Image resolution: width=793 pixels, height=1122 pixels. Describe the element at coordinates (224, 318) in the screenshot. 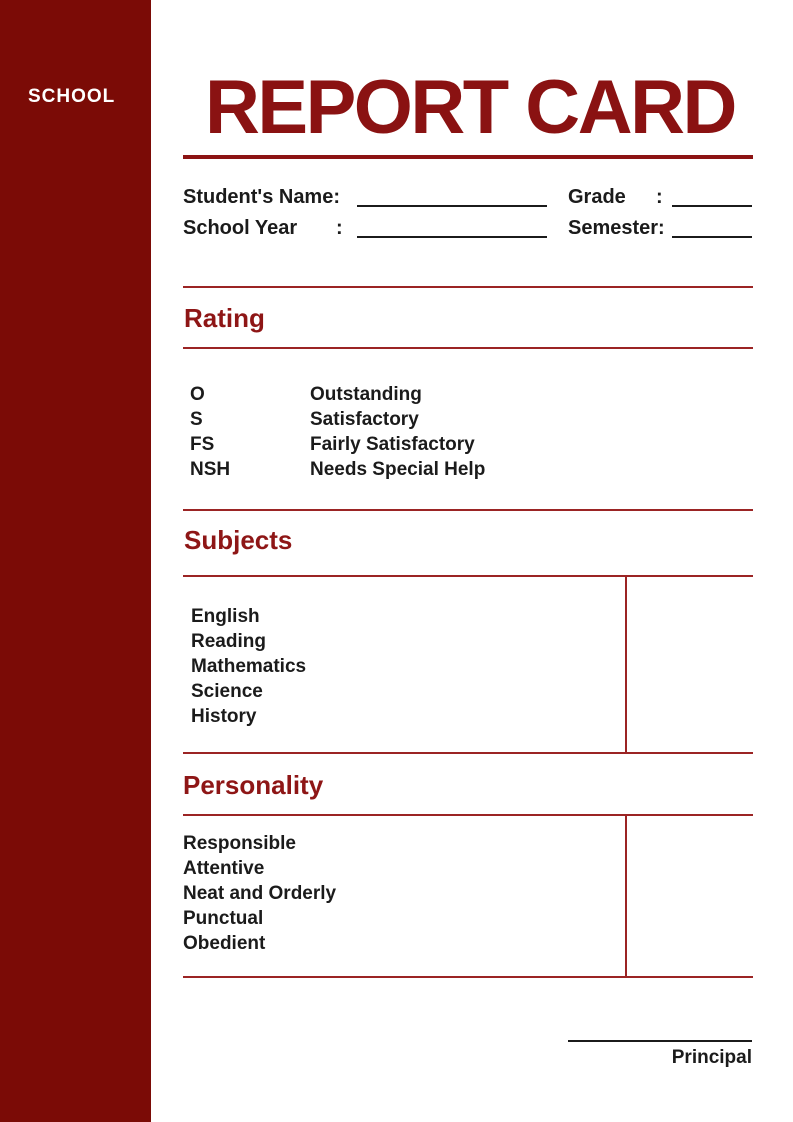

I see `rating-heading: Rating` at that location.